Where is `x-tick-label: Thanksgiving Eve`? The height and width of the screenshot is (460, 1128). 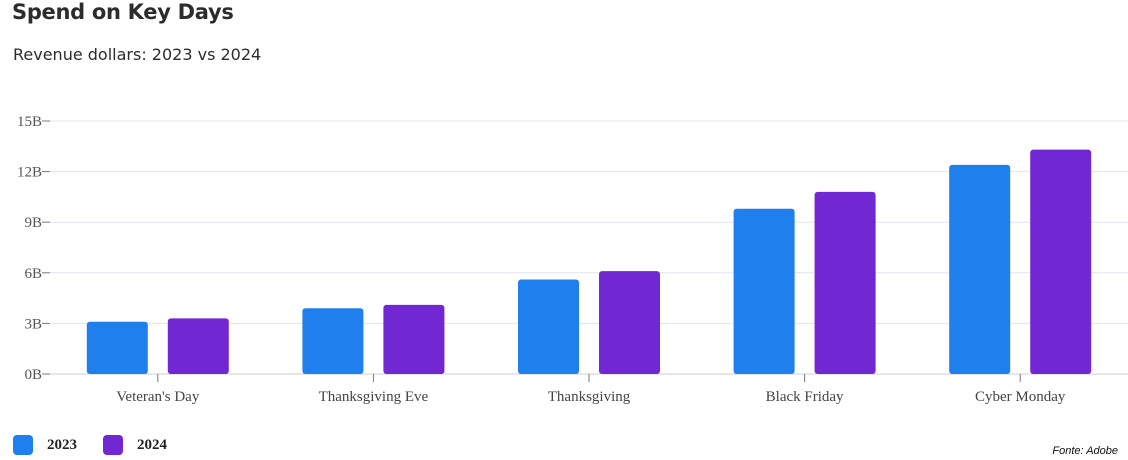 x-tick-label: Thanksgiving Eve is located at coordinates (374, 397).